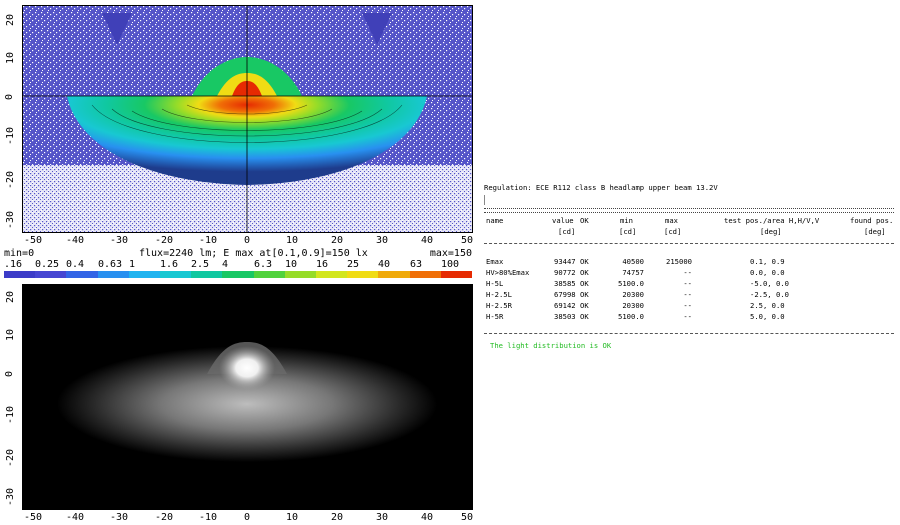 The height and width of the screenshot is (525, 900). What do you see at coordinates (11, 20) in the screenshot?
I see `y-tick: 20` at bounding box center [11, 20].